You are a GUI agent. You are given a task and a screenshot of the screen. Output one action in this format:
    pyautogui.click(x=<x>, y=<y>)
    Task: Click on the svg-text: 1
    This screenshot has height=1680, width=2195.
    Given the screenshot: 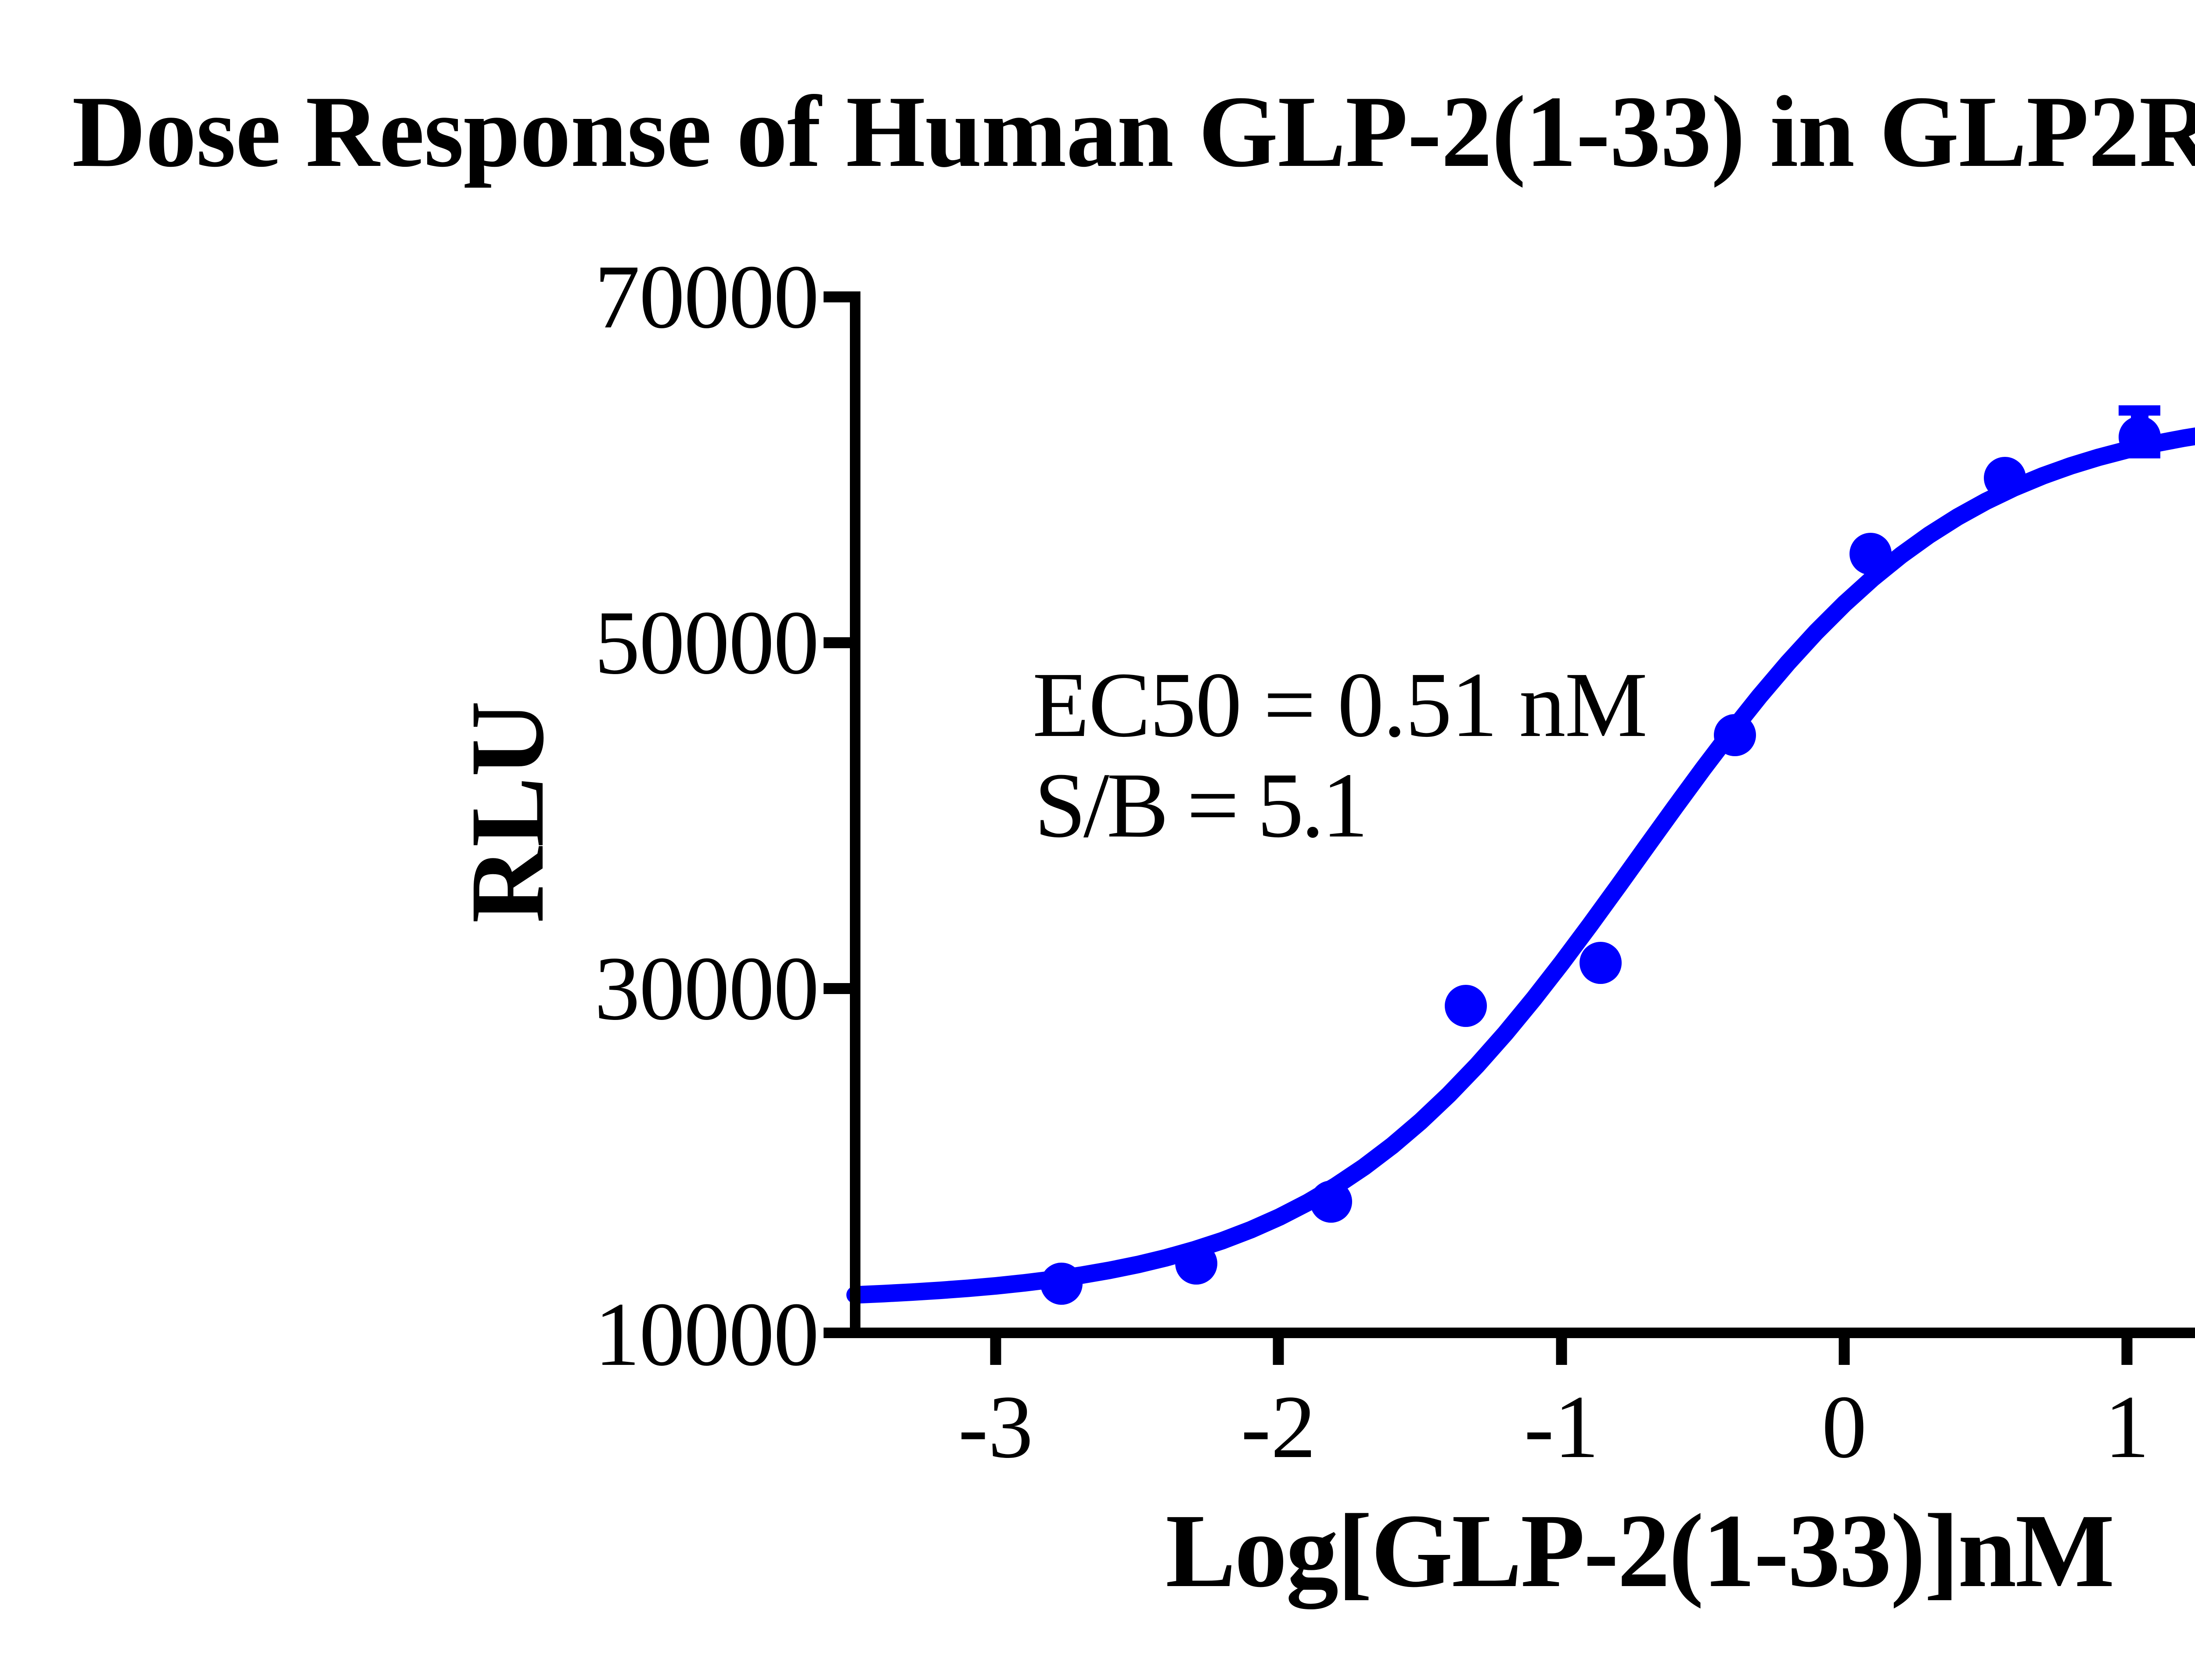 What is the action you would take?
    pyautogui.click(x=2127, y=1427)
    